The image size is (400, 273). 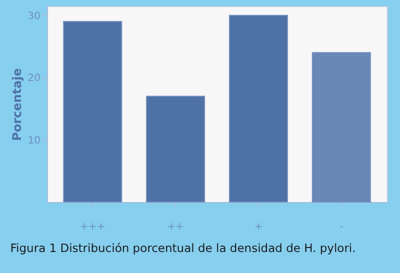 I want to click on text: Figura 1 Distribución porcentual de la densidad de H. pylori., so click(x=183, y=248).